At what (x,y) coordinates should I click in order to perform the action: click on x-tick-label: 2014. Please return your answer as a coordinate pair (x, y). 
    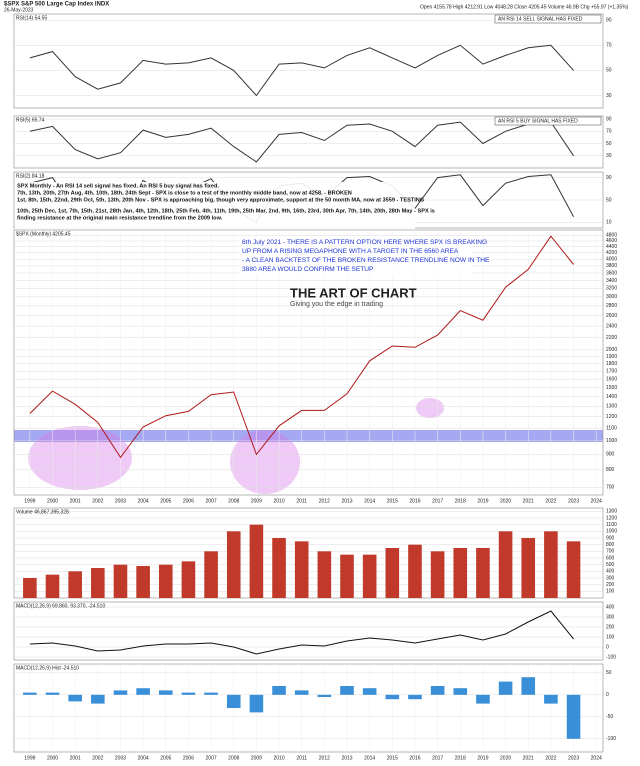
    Looking at the image, I should click on (369, 758).